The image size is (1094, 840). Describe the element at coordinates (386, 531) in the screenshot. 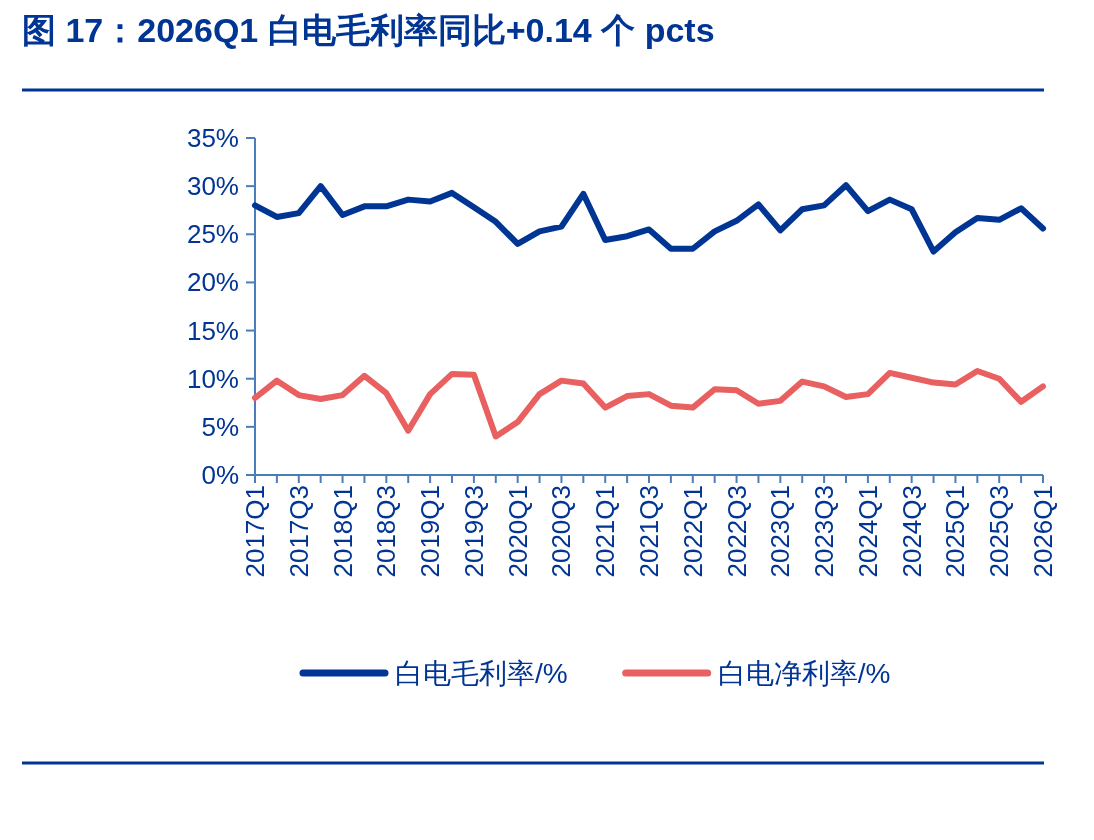

I see `x-tick-label: 2018Q3` at that location.